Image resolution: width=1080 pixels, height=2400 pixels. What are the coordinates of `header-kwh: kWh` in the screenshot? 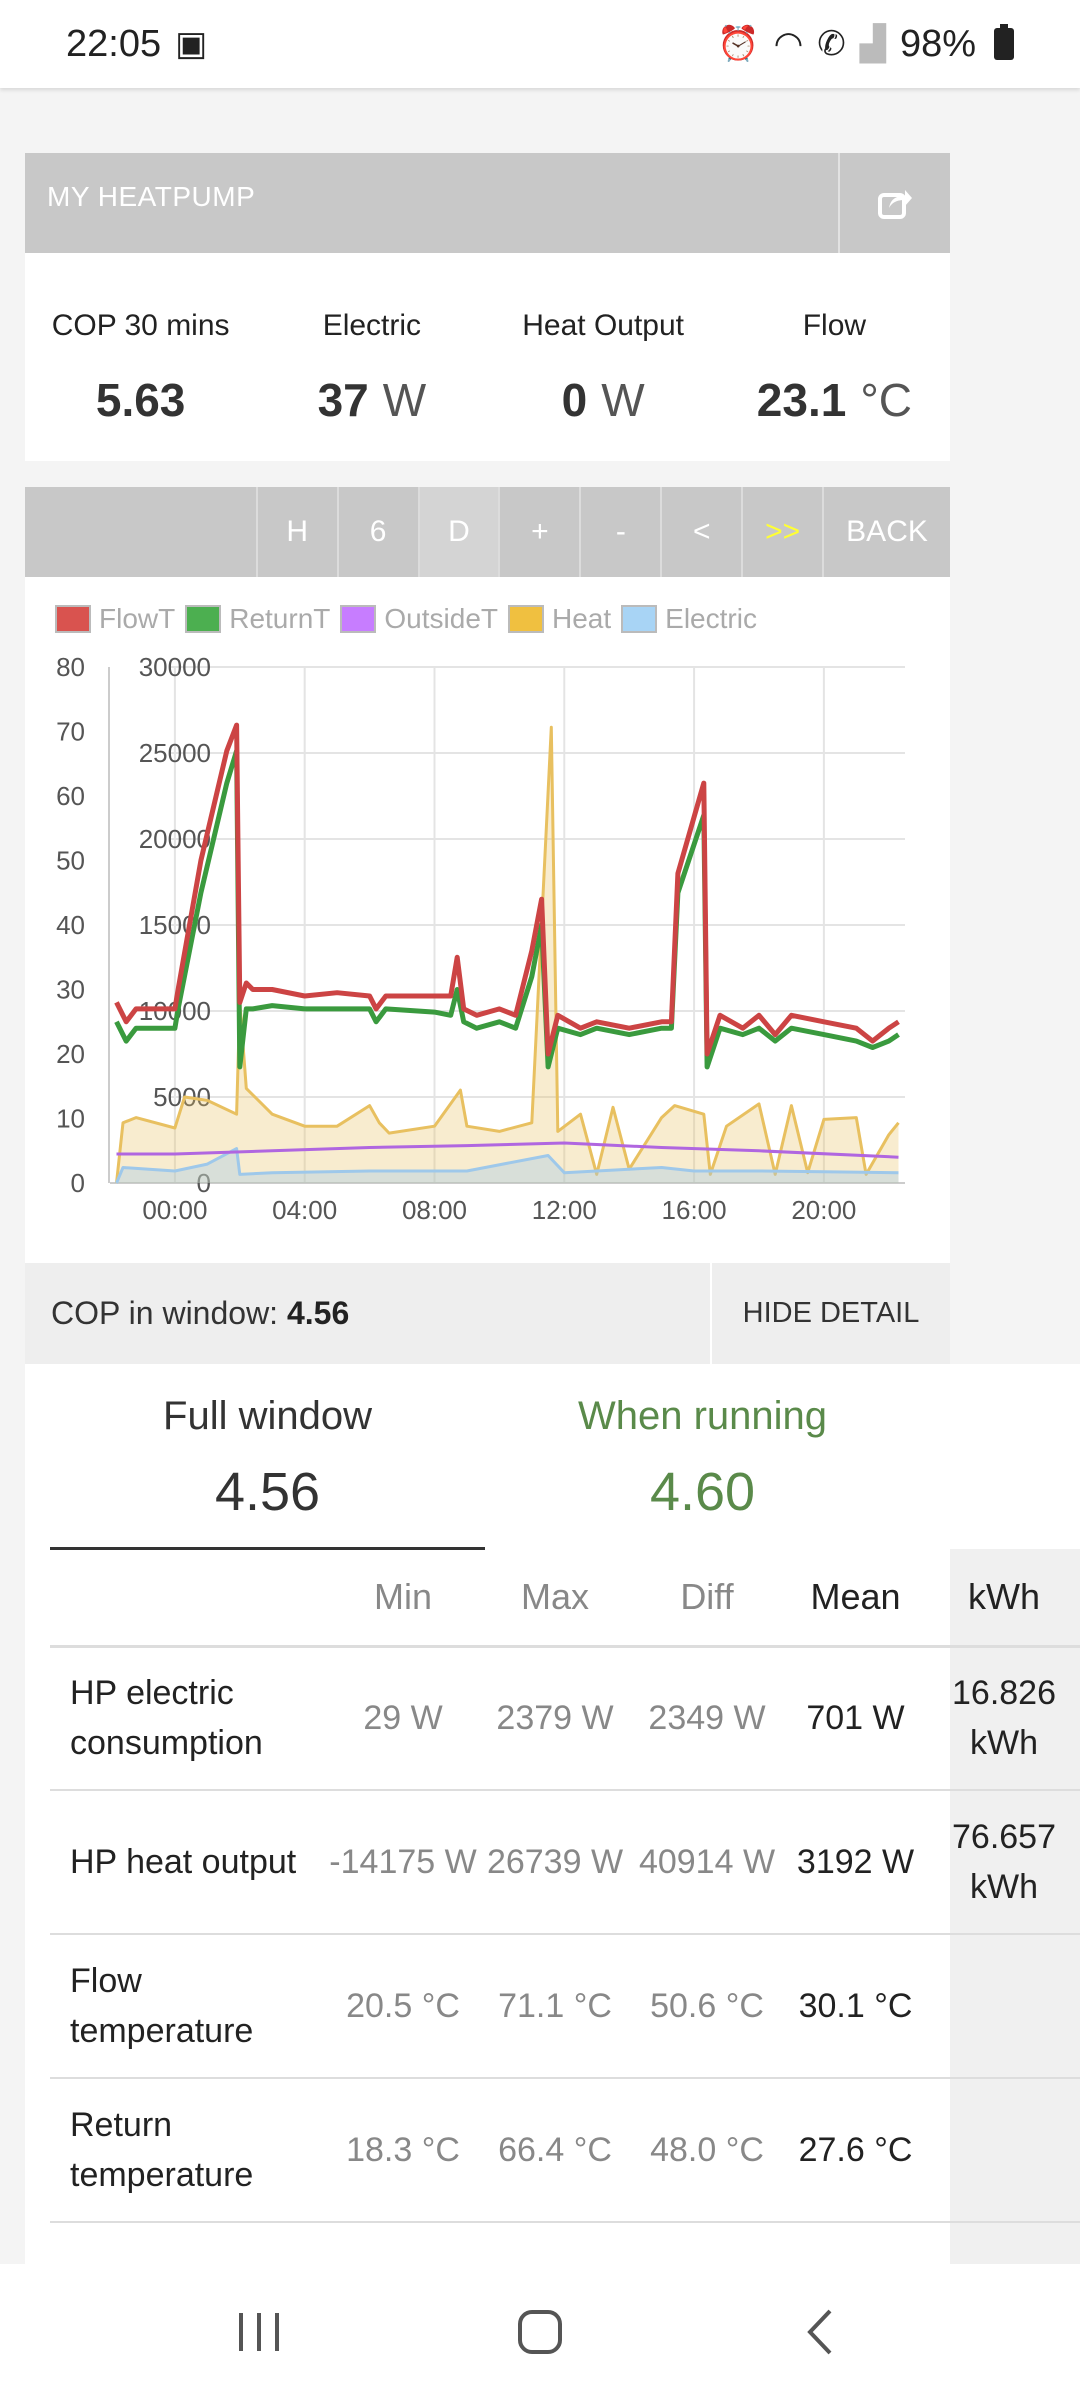 It's located at (1004, 1599).